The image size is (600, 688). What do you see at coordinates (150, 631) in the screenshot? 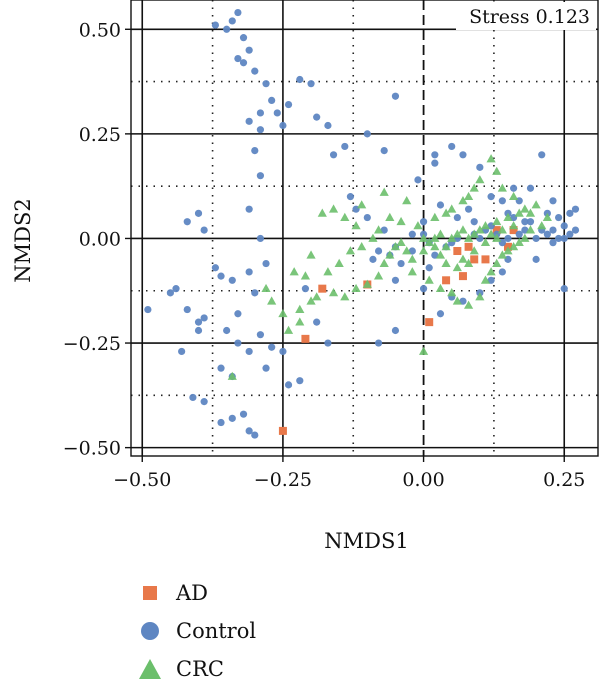
I see `circle-marker-icon` at bounding box center [150, 631].